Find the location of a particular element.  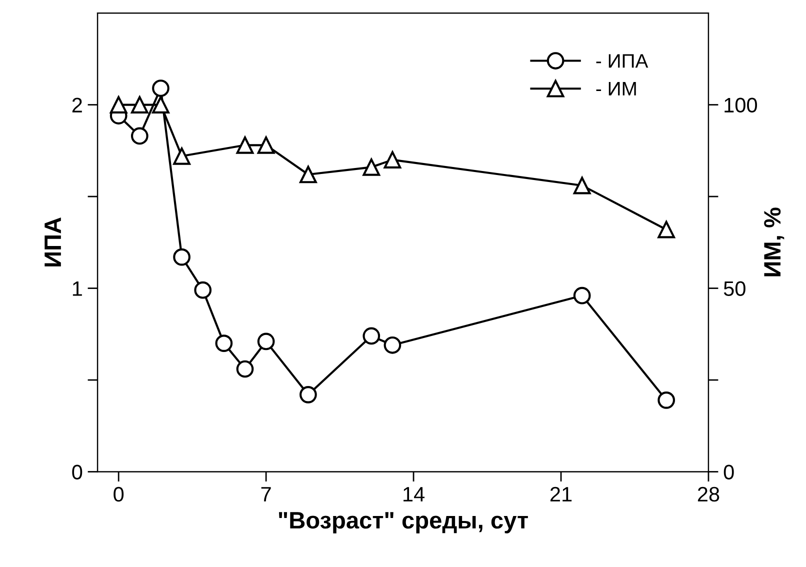

x-tick-label: 14 is located at coordinates (414, 494).